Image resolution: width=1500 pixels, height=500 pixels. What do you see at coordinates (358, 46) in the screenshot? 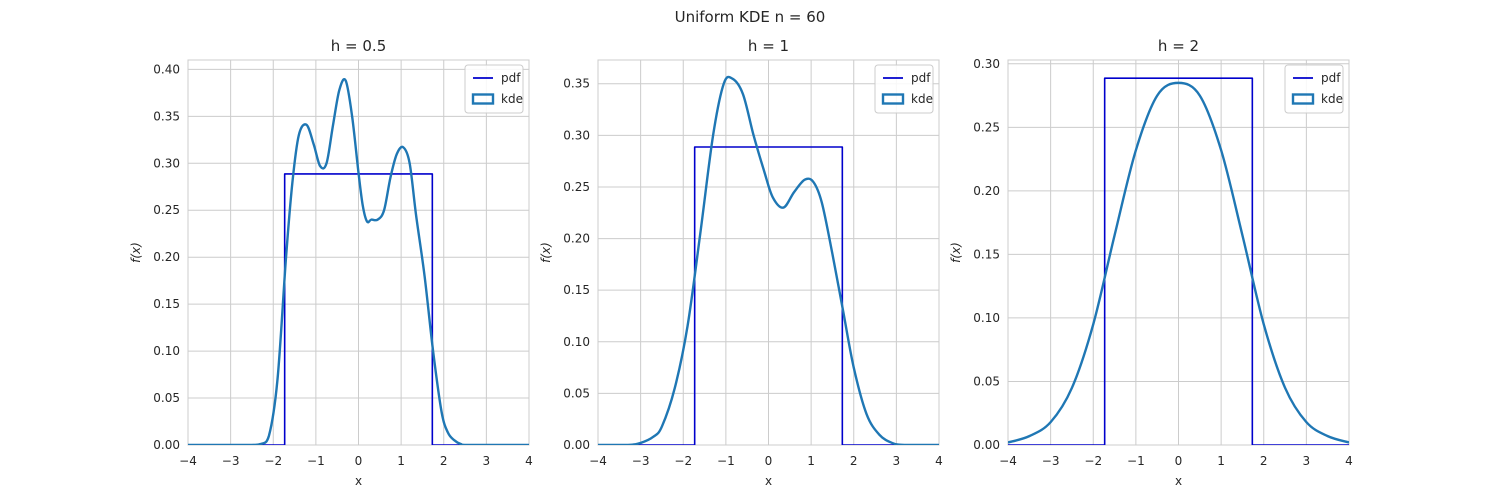
I see `subplot-title: h = 0.5` at bounding box center [358, 46].